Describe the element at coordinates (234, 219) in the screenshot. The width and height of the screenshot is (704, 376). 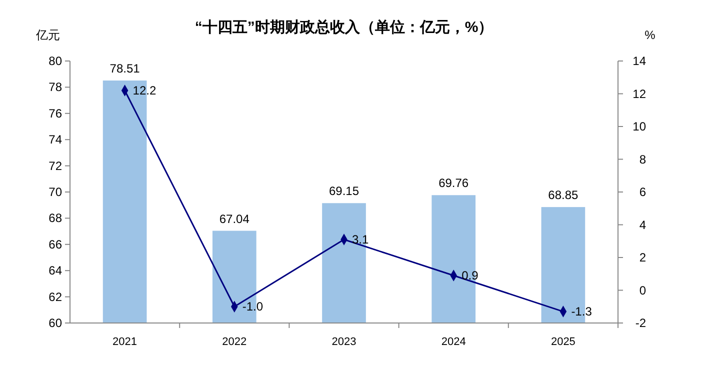
I see `data-label: 67.04` at that location.